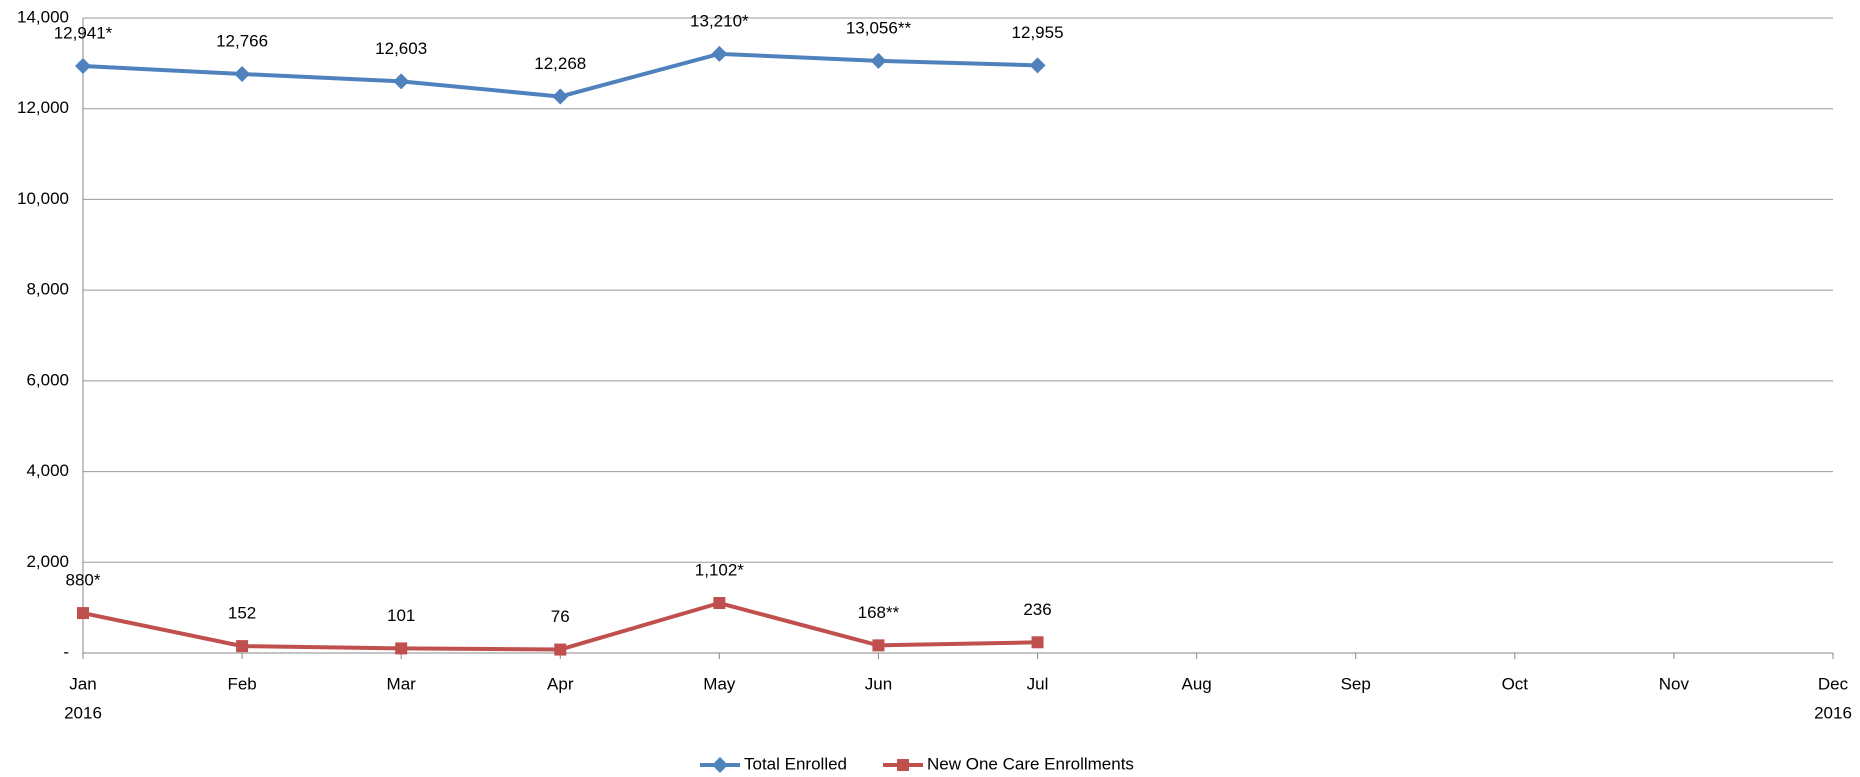  Describe the element at coordinates (878, 683) in the screenshot. I see `x-tick-label: Jun` at that location.